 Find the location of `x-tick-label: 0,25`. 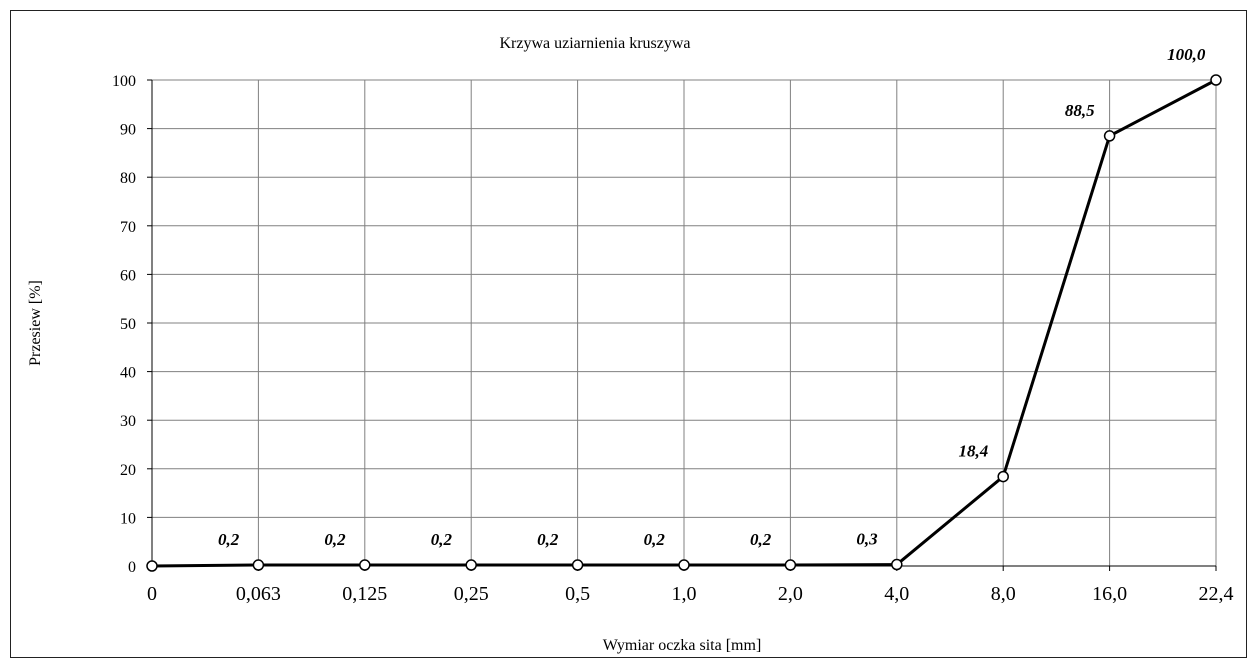

x-tick-label: 0,25 is located at coordinates (471, 594).